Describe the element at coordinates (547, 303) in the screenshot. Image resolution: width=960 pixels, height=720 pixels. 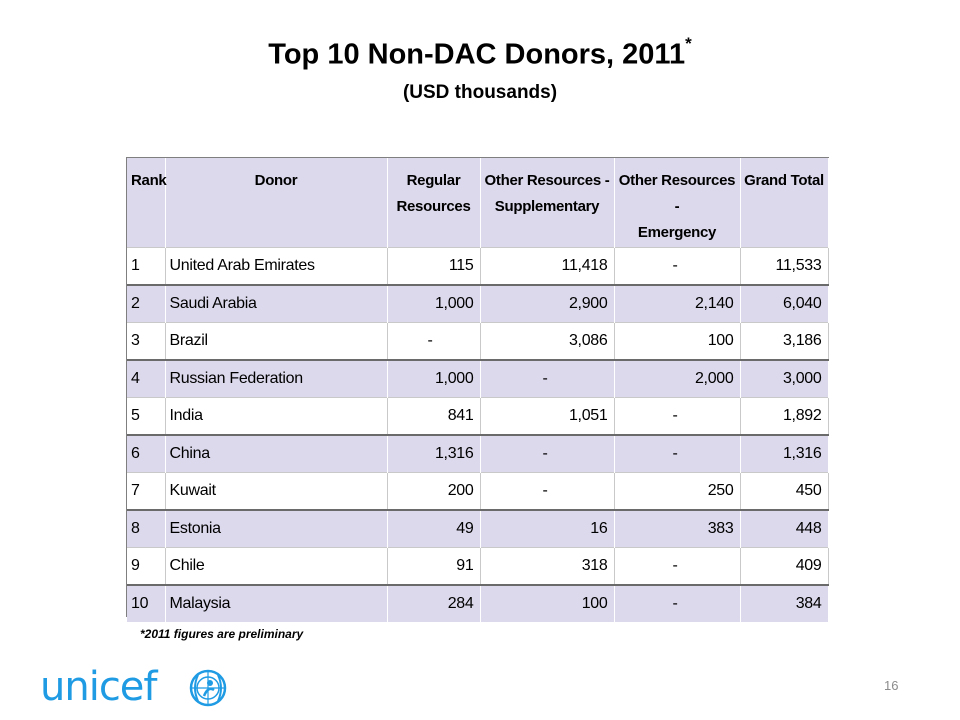
I see `cell-supplementary: 2,900` at that location.